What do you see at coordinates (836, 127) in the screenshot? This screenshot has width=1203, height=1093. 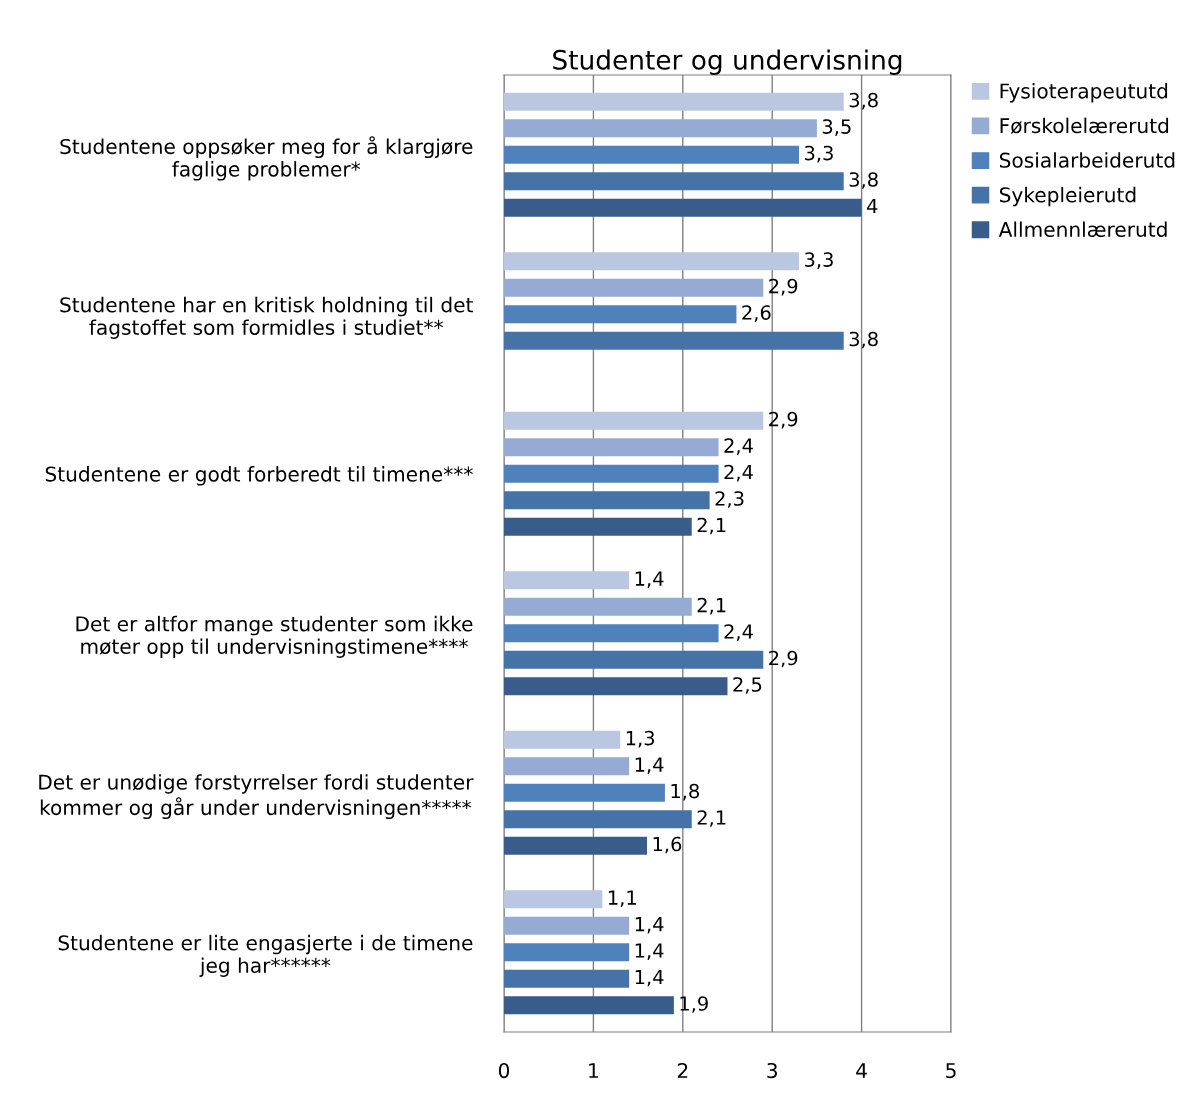 I see `data-label: 3,5` at bounding box center [836, 127].